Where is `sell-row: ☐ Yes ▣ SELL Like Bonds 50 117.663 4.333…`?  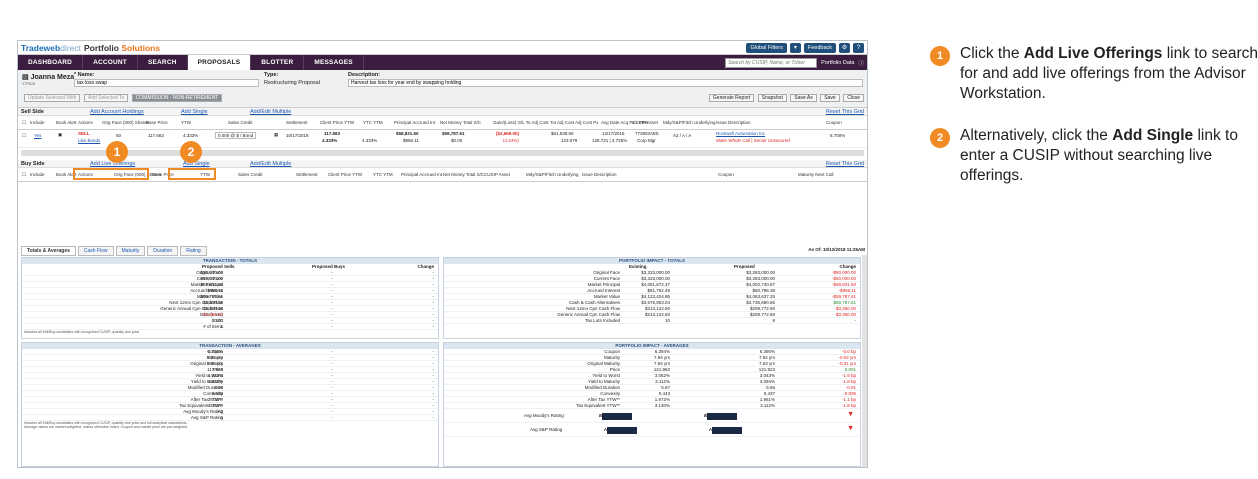 sell-row: ☐ Yes ▣ SELL Like Bonds 50 117.663 4.333… is located at coordinates (442, 139).